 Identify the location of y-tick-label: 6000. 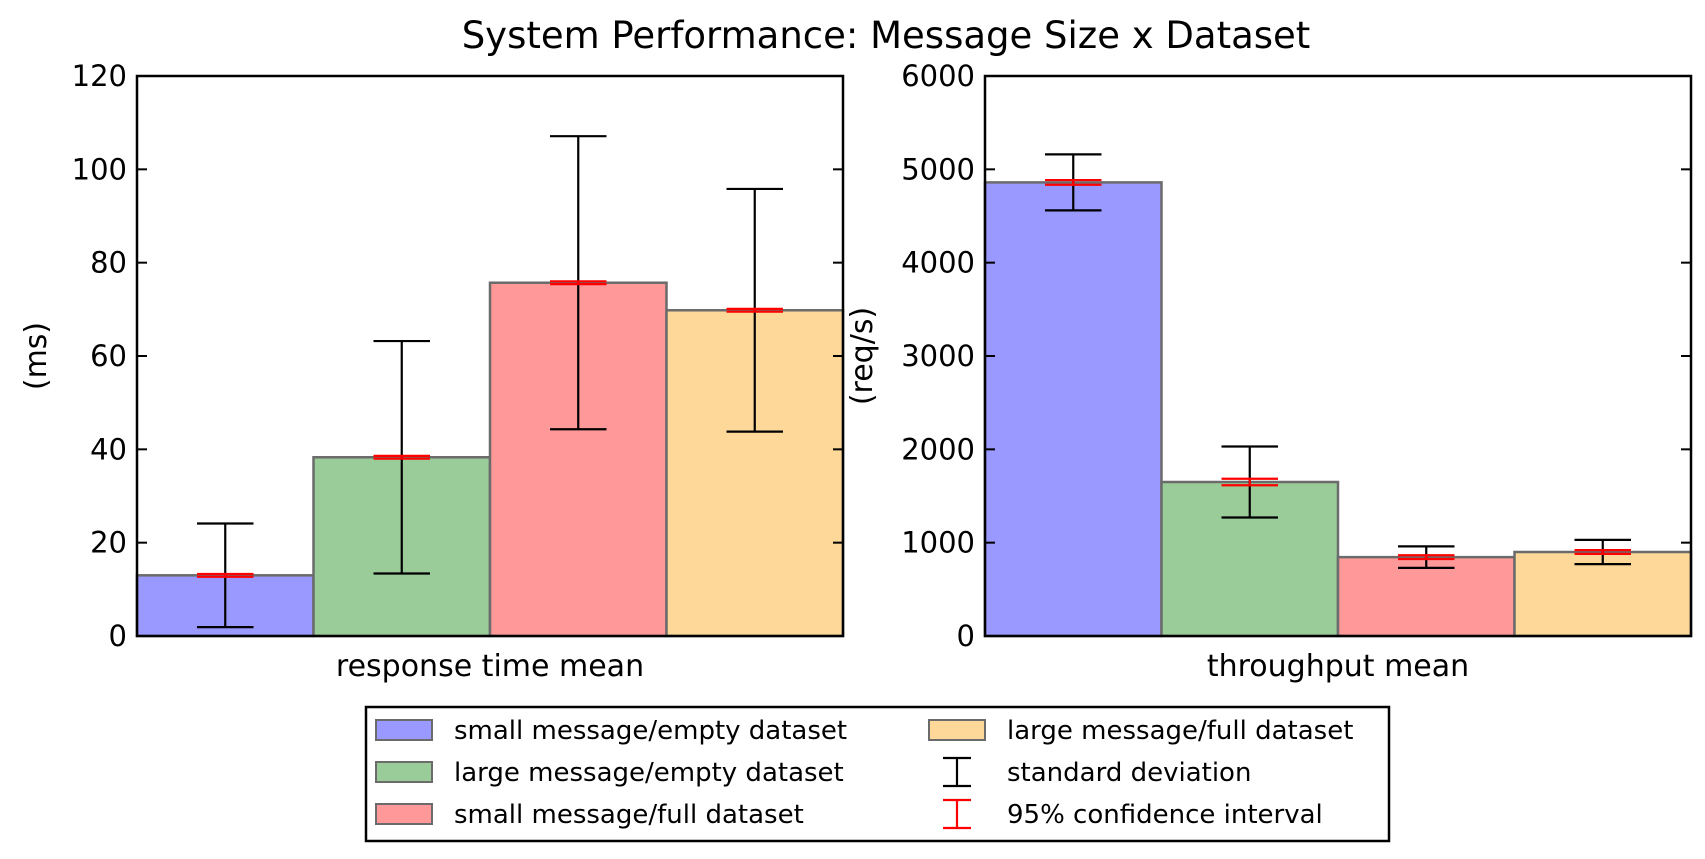
(938, 76).